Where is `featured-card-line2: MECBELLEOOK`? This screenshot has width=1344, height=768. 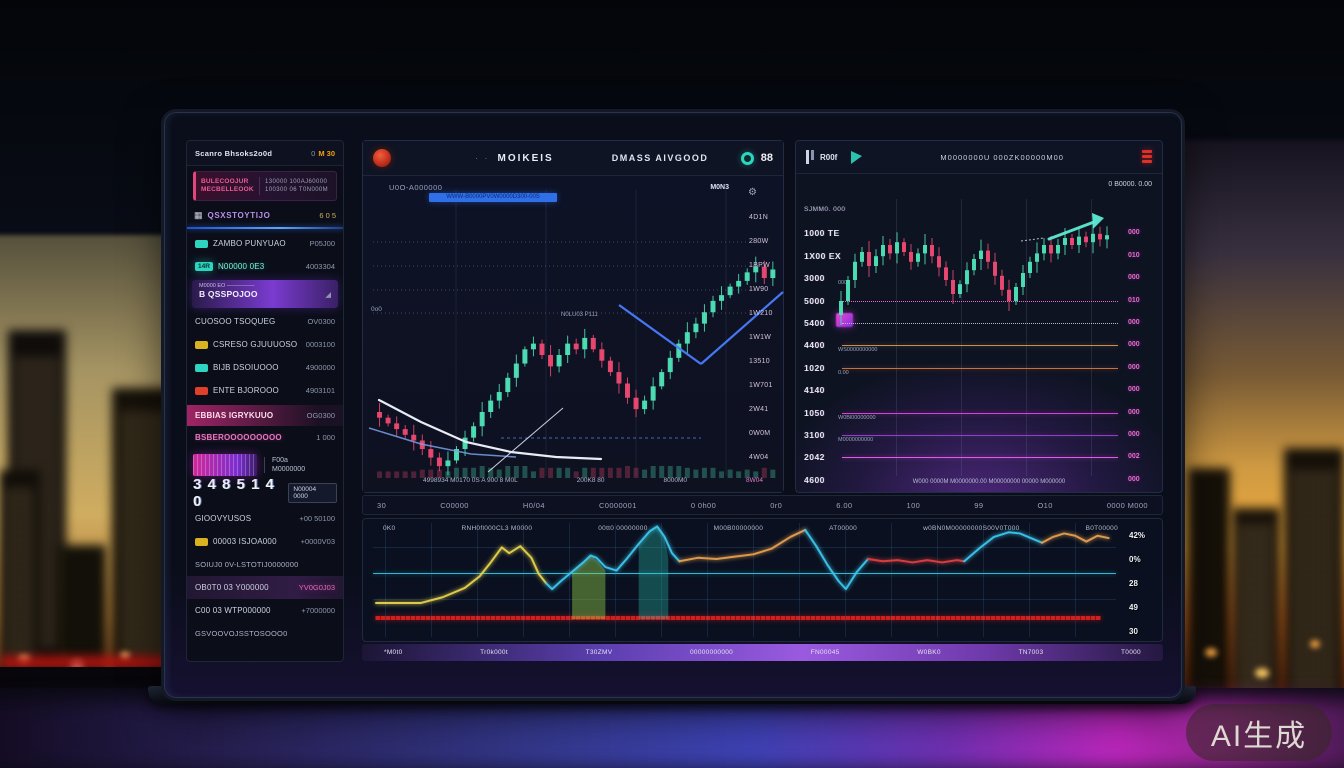 featured-card-line2: MECBELLEOOK is located at coordinates (227, 189).